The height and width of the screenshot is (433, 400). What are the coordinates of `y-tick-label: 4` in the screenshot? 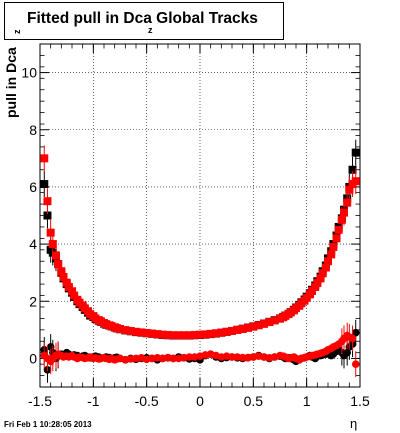 It's located at (33, 244).